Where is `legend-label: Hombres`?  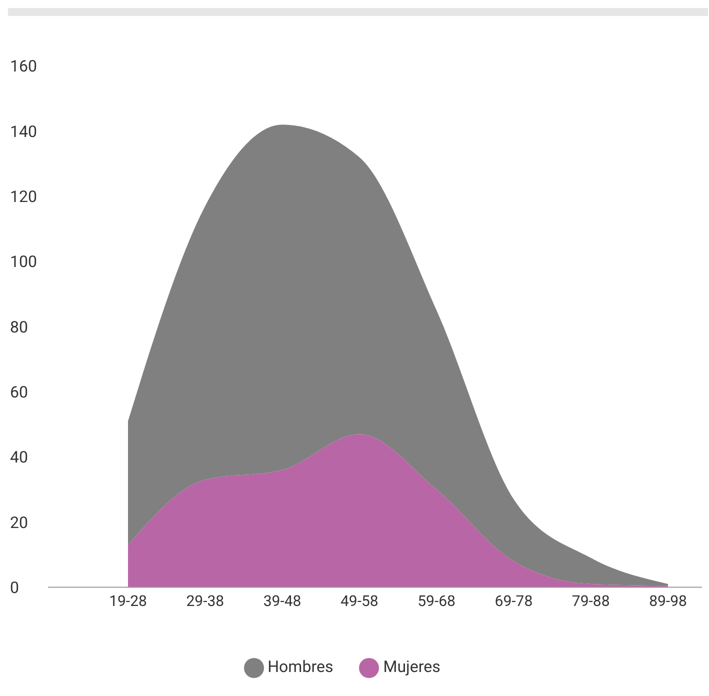
legend-label: Hombres is located at coordinates (301, 666).